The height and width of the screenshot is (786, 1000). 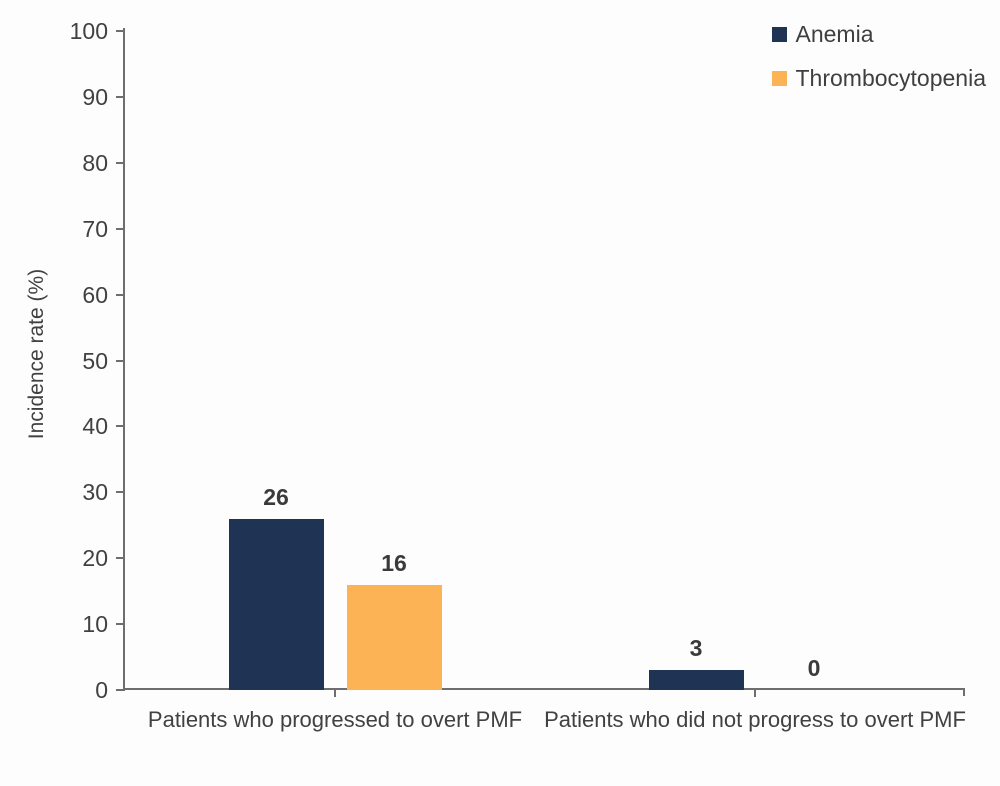 What do you see at coordinates (779, 34) in the screenshot?
I see `anemia-swatch-icon` at bounding box center [779, 34].